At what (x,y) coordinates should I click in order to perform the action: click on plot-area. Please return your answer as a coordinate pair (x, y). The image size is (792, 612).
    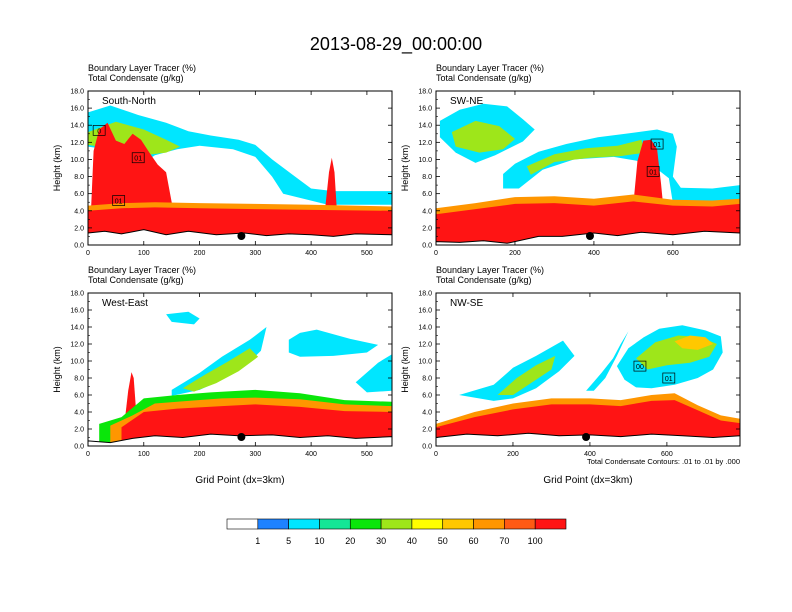
    Looking at the image, I should click on (240, 369).